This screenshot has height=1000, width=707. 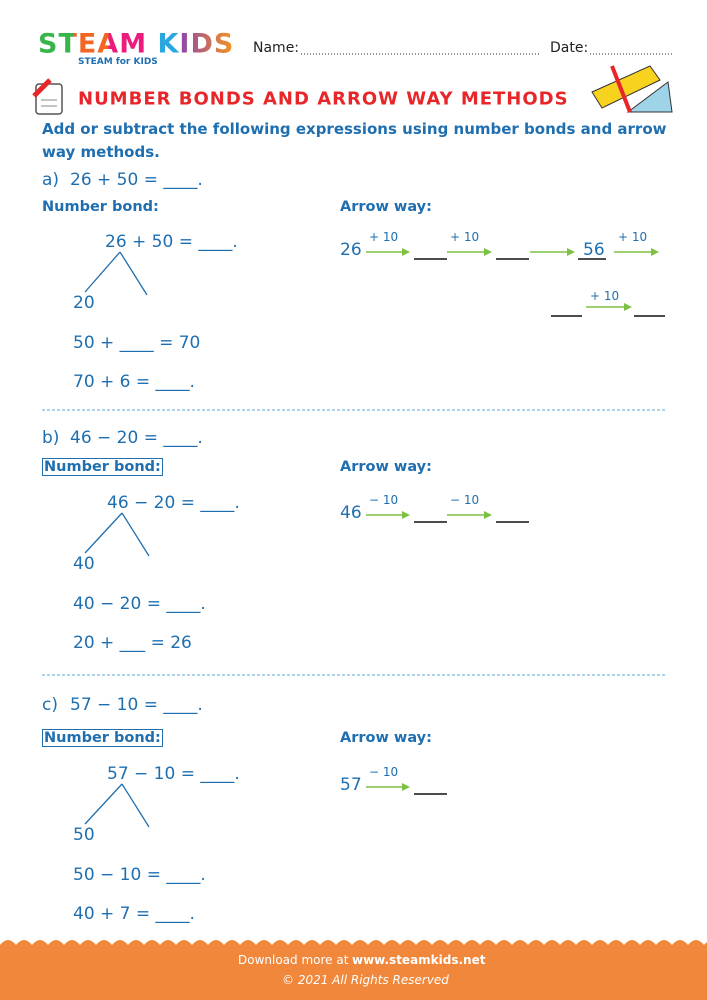 What do you see at coordinates (171, 242) in the screenshot?
I see `bond-expression: 26 + 50 = ____.` at bounding box center [171, 242].